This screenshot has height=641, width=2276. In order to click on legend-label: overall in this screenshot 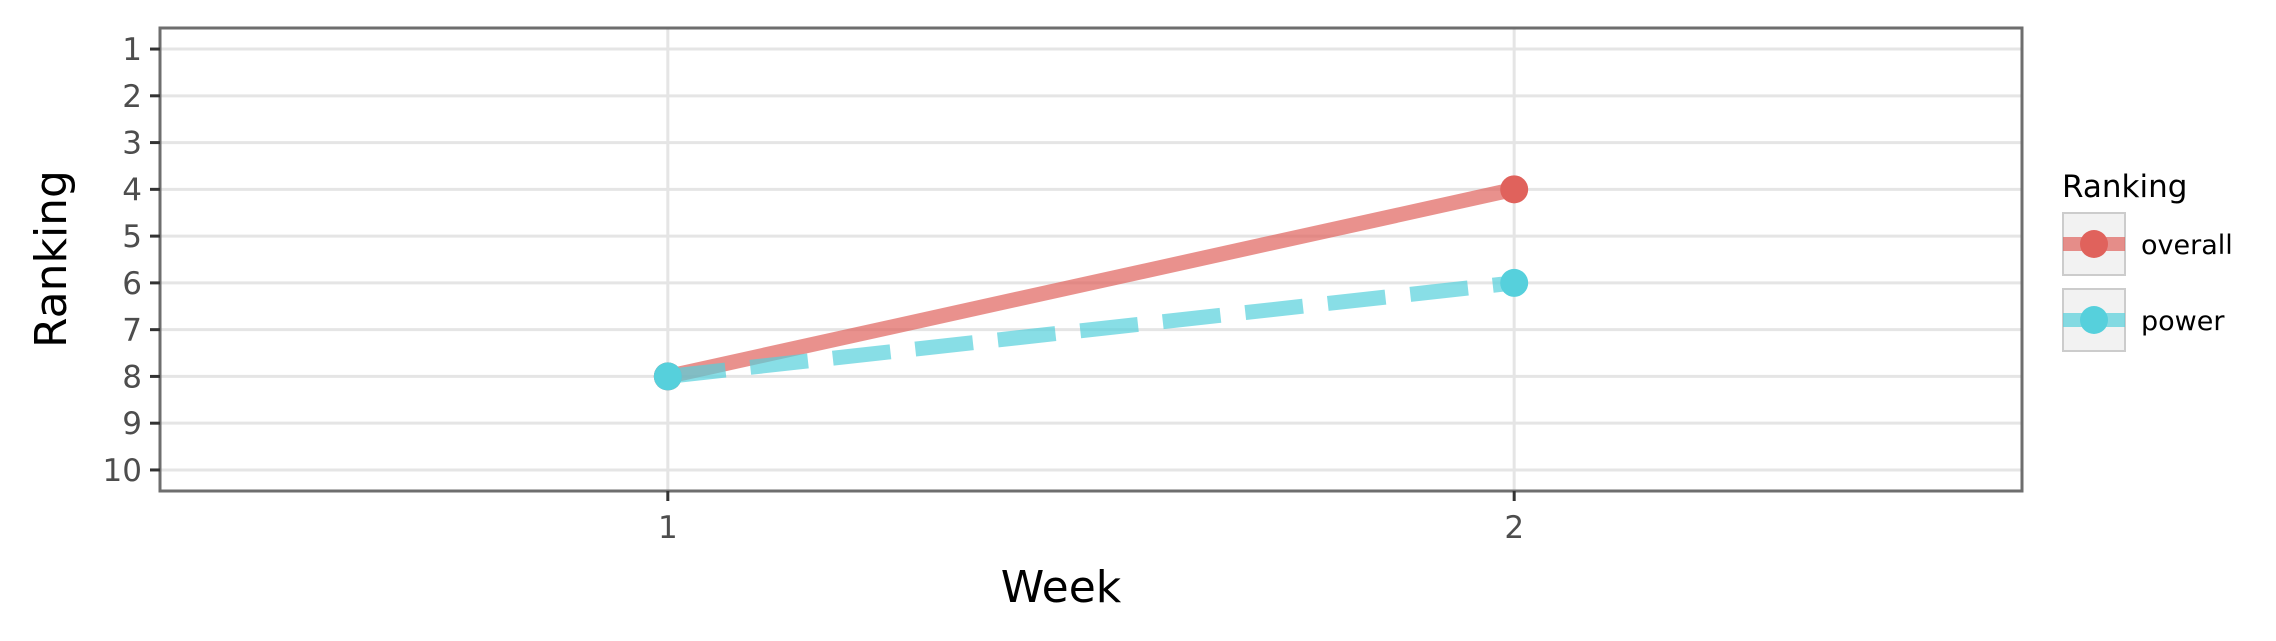, I will do `click(2187, 245)`.